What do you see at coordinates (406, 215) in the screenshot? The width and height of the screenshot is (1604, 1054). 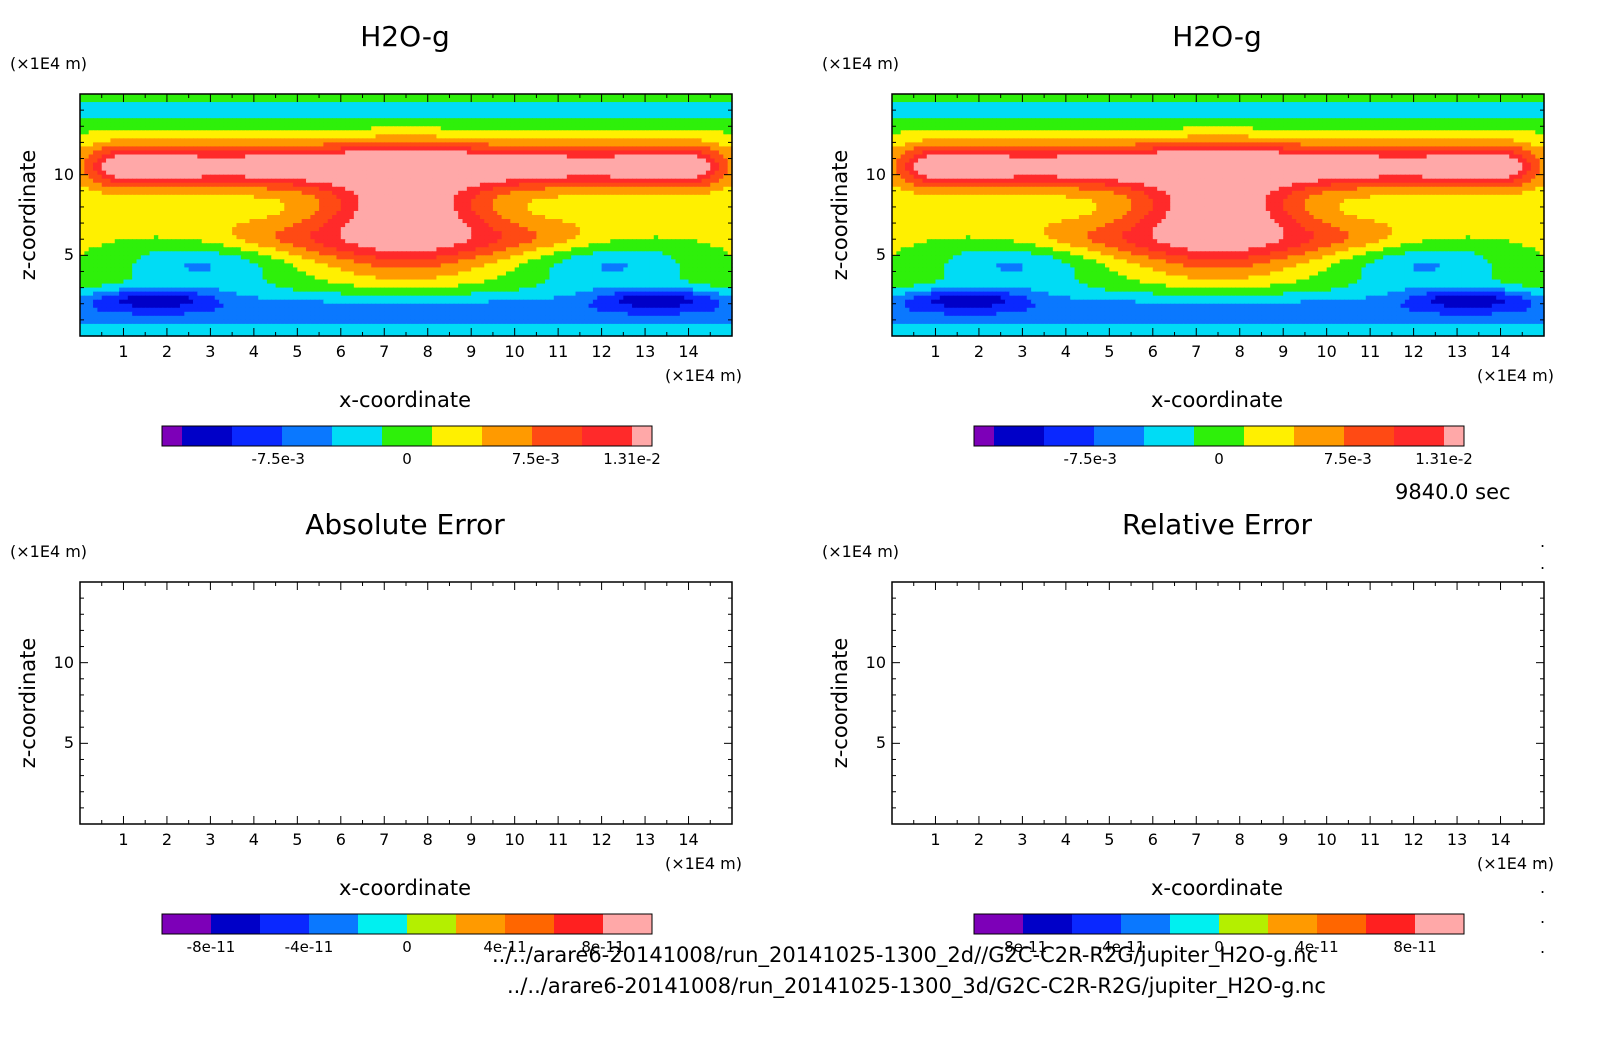 I see `plot-area` at bounding box center [406, 215].